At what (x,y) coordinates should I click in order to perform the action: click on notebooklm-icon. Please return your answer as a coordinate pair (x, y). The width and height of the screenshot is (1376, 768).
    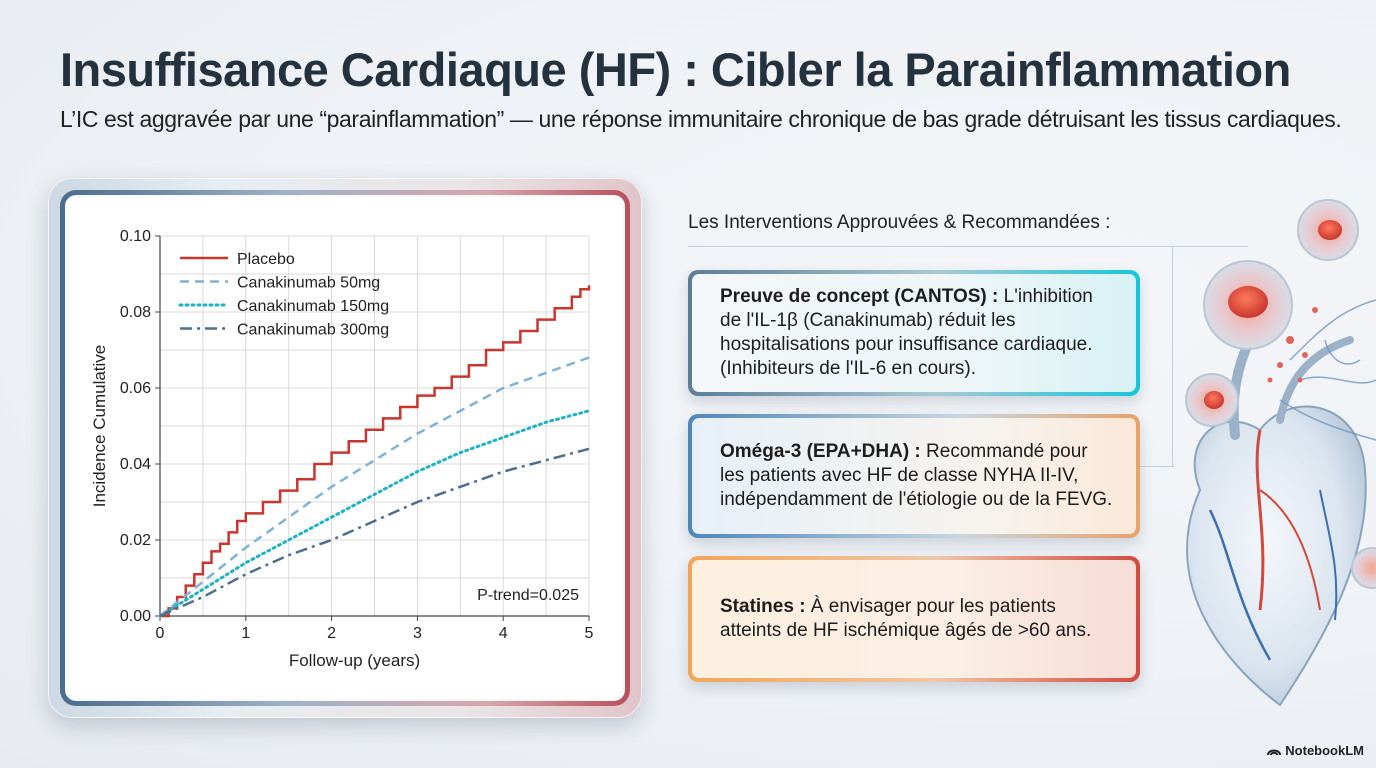
    Looking at the image, I should click on (1274, 752).